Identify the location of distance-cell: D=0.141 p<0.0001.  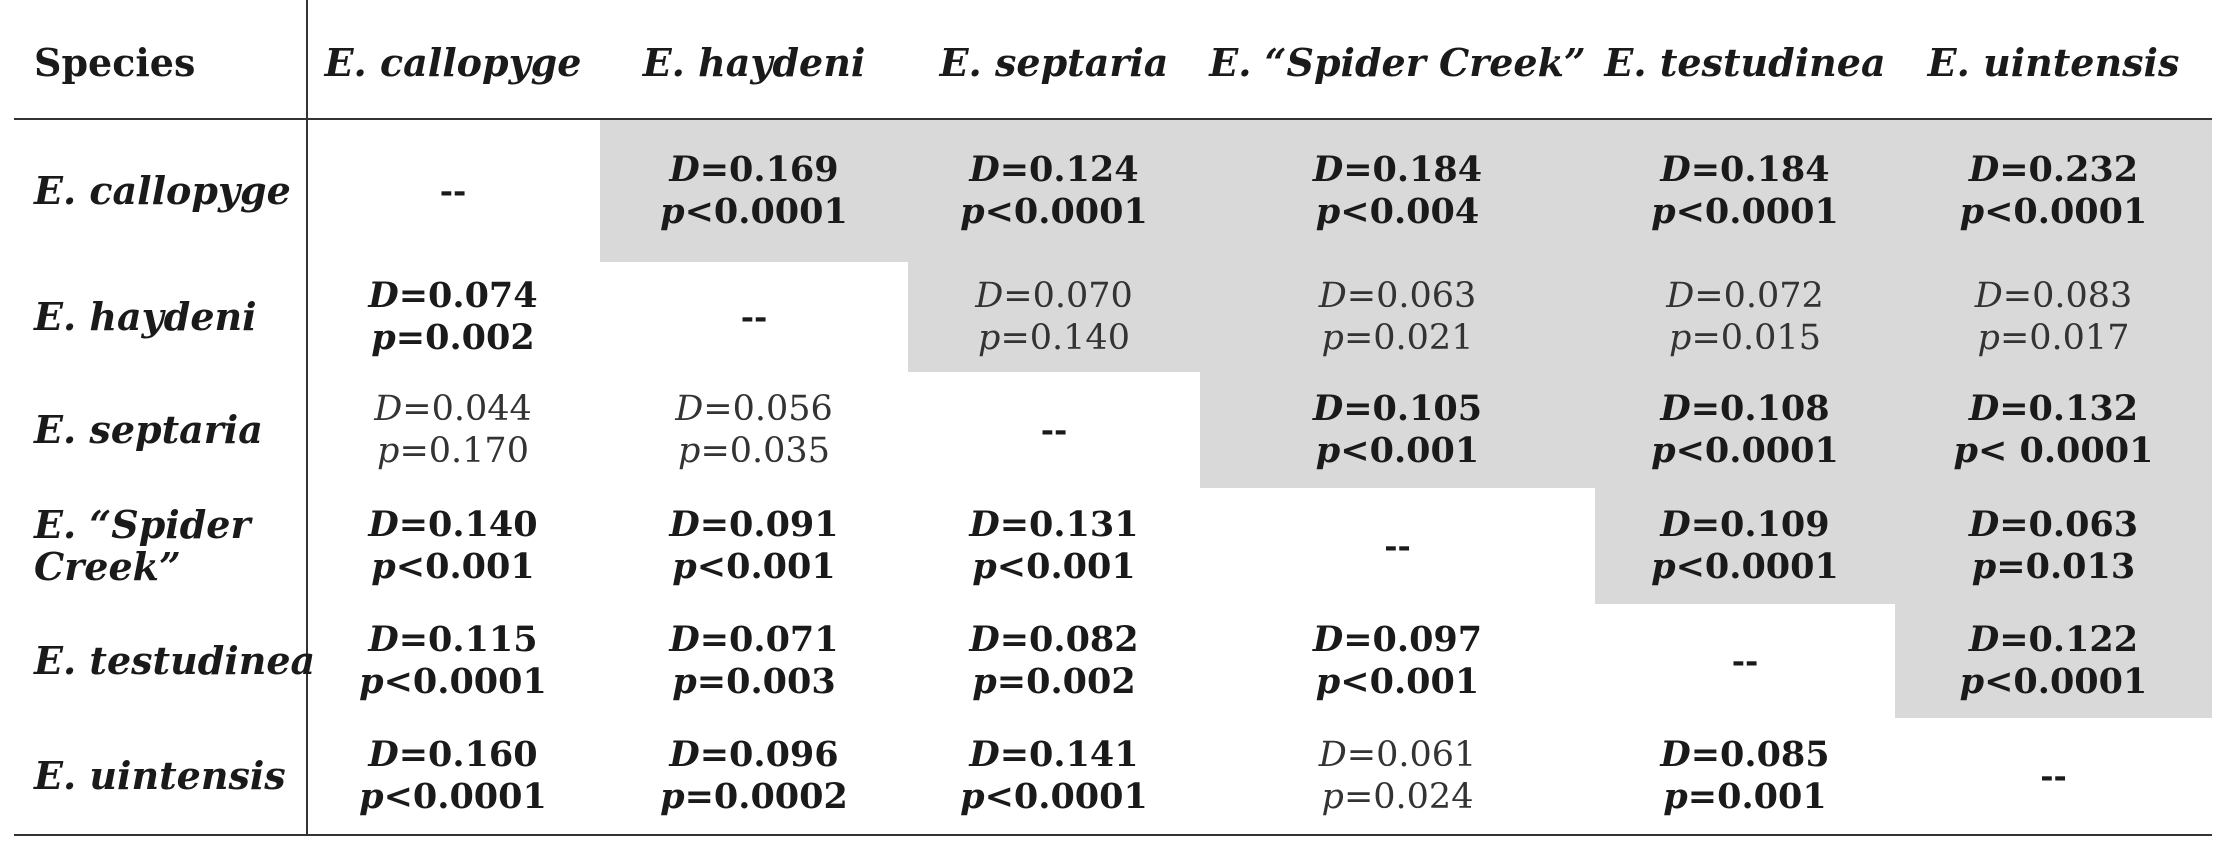
(1054, 776).